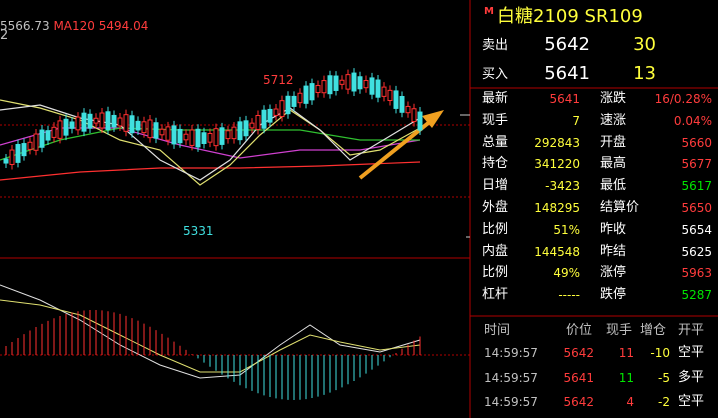 Image resolution: width=718 pixels, height=418 pixels. Describe the element at coordinates (613, 98) in the screenshot. I see `stat-label: 涨跌` at that location.